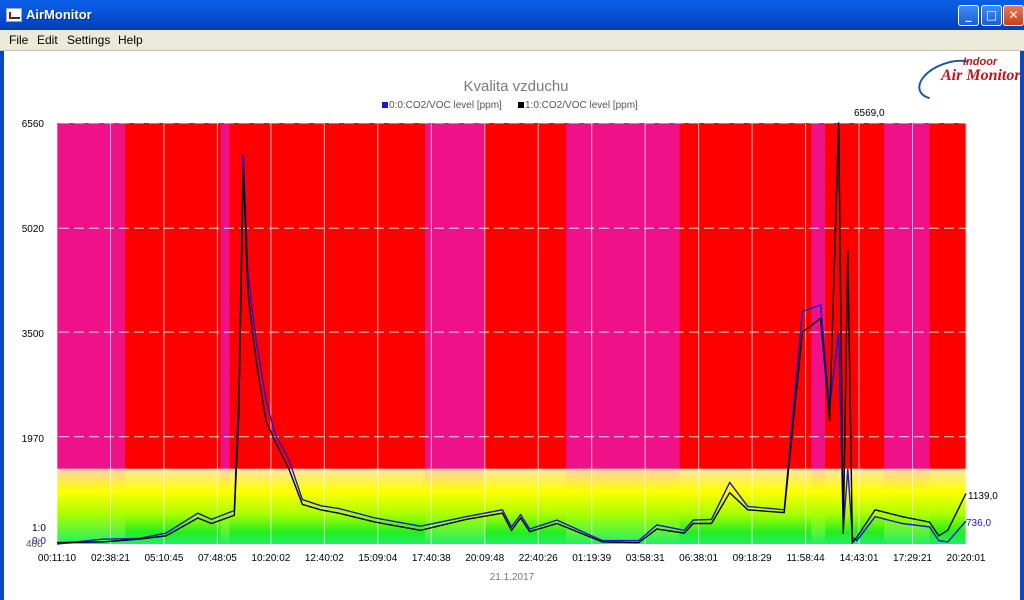 The image size is (1024, 600). Describe the element at coordinates (591, 558) in the screenshot. I see `x-tick-label: 01:19:39` at that location.